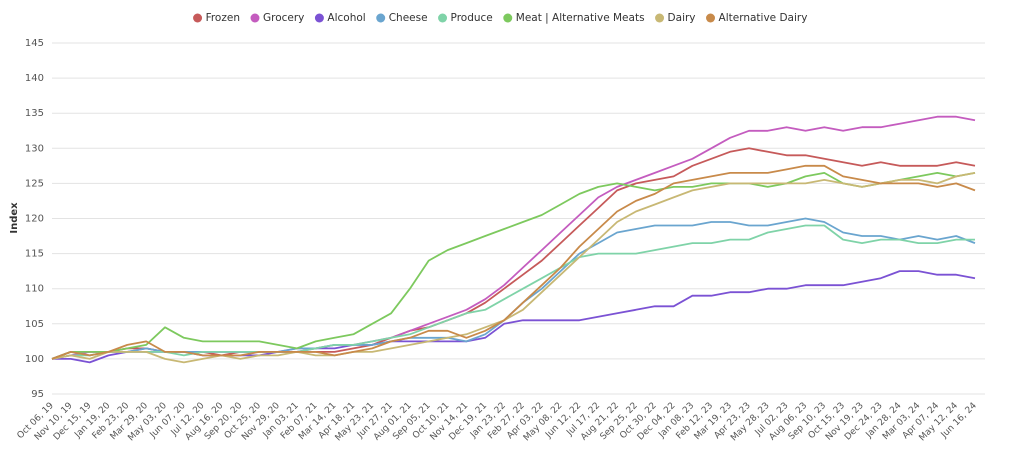 This screenshot has height=459, width=1010. What do you see at coordinates (223, 18) in the screenshot?
I see `legend-label: Frozen` at bounding box center [223, 18].